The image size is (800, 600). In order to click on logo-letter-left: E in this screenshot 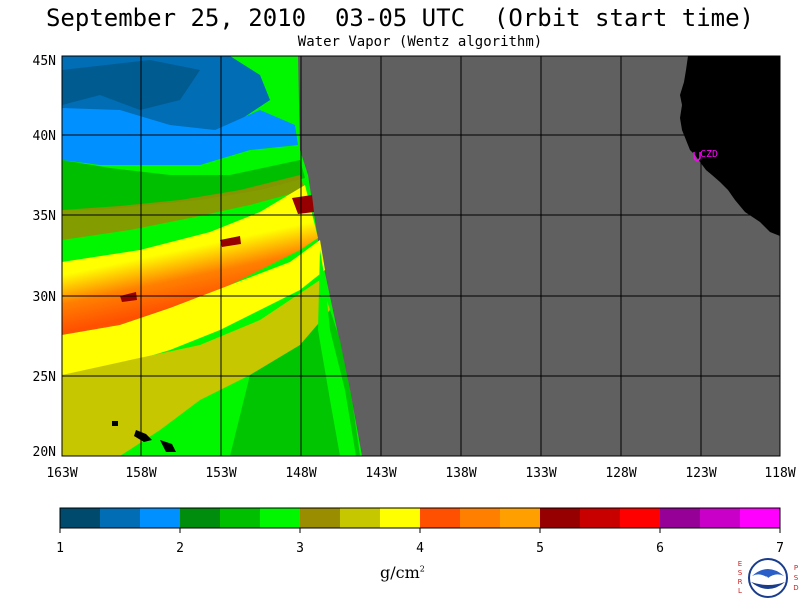, I will do `click(740, 564)`.